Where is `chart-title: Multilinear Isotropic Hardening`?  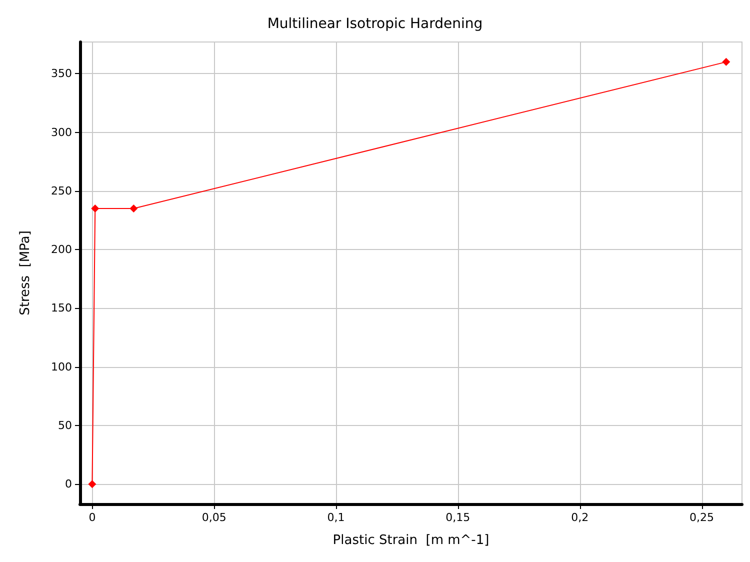 chart-title: Multilinear Isotropic Hardening is located at coordinates (375, 24).